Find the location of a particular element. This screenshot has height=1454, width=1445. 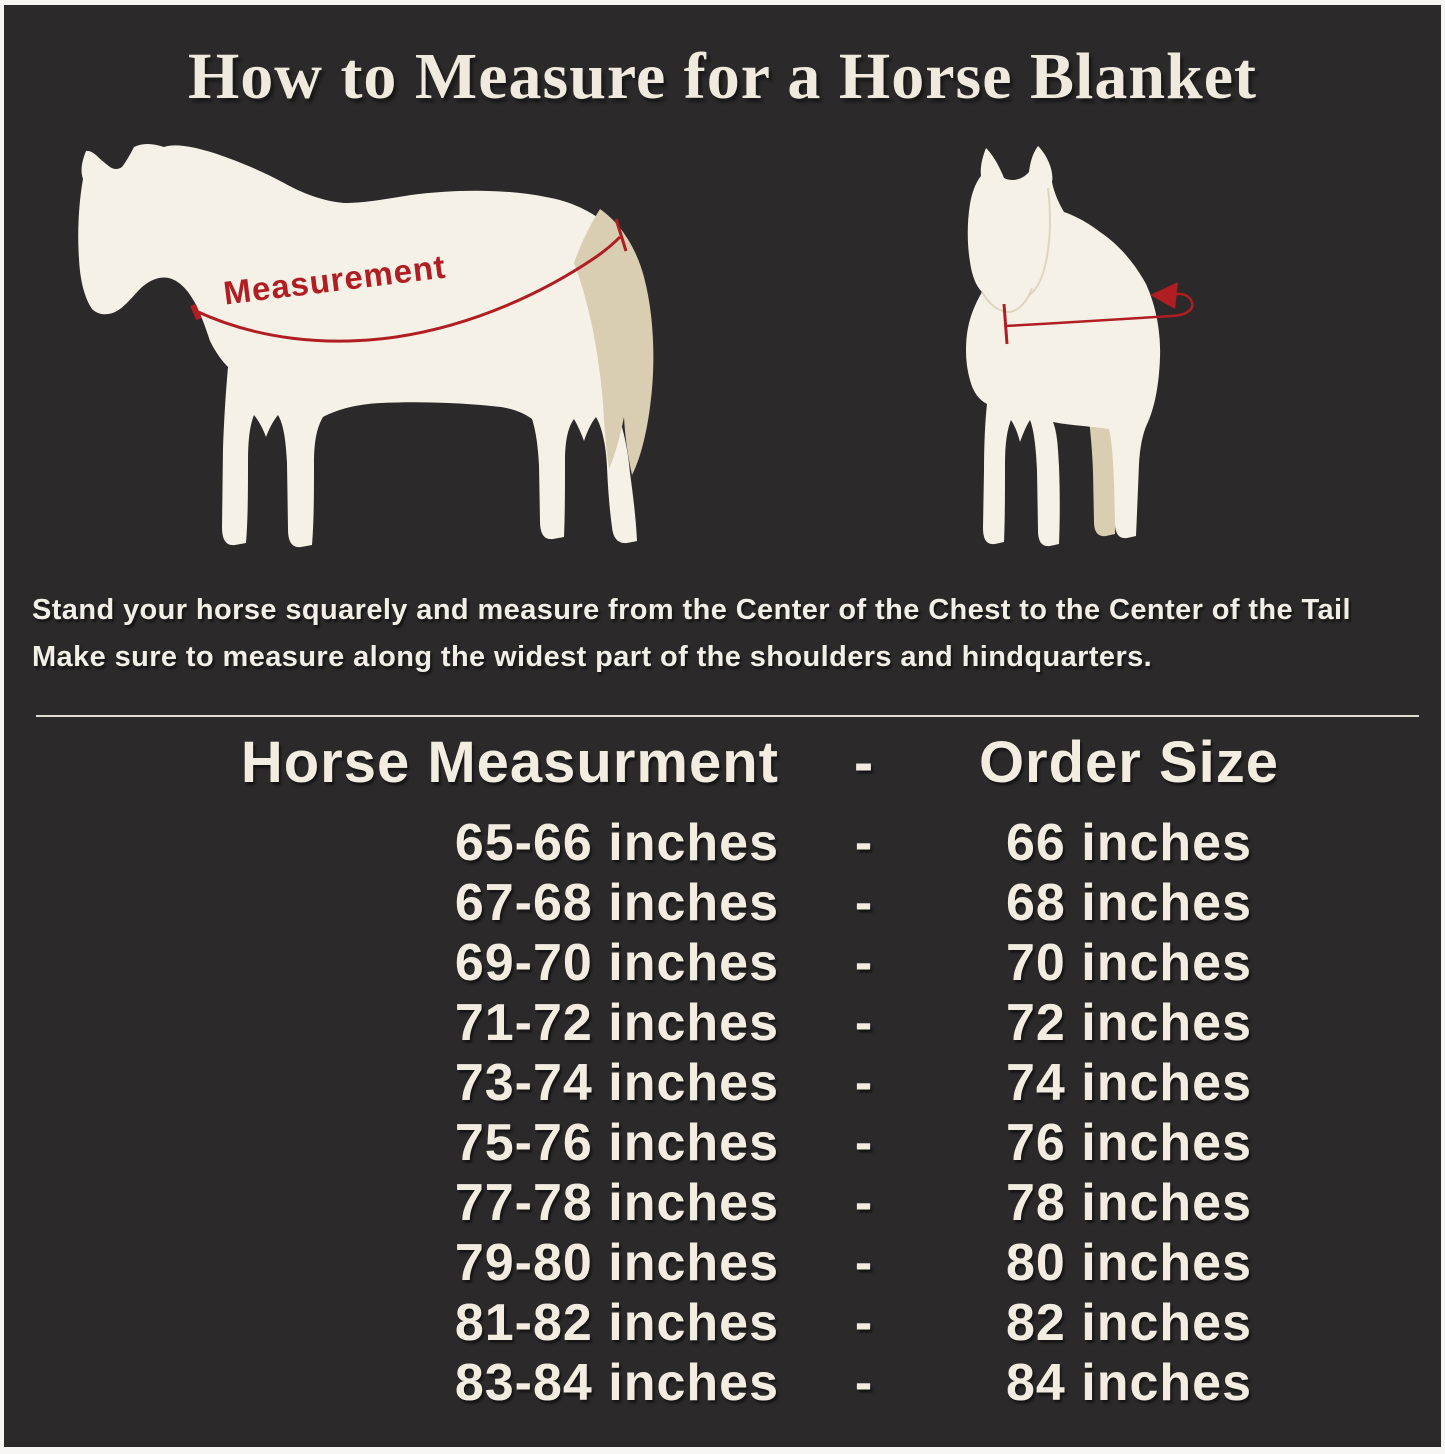

size-cell: 76 inches is located at coordinates (1129, 1143).